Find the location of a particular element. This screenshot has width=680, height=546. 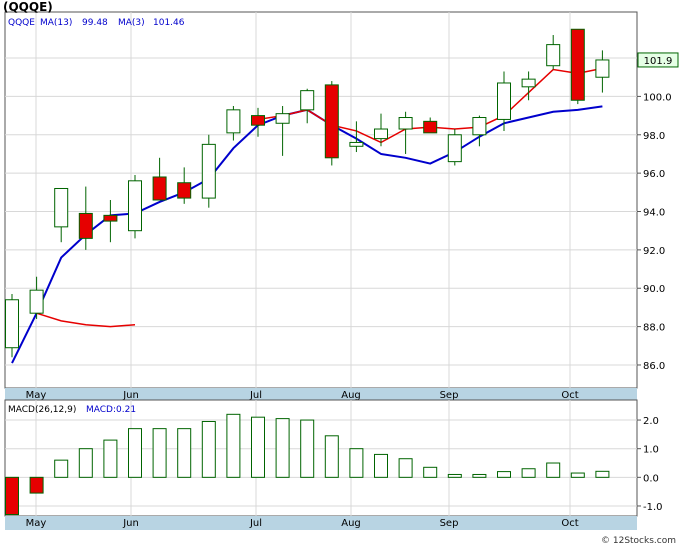

price-legend-ma13-label: MA(13) is located at coordinates (56, 23).